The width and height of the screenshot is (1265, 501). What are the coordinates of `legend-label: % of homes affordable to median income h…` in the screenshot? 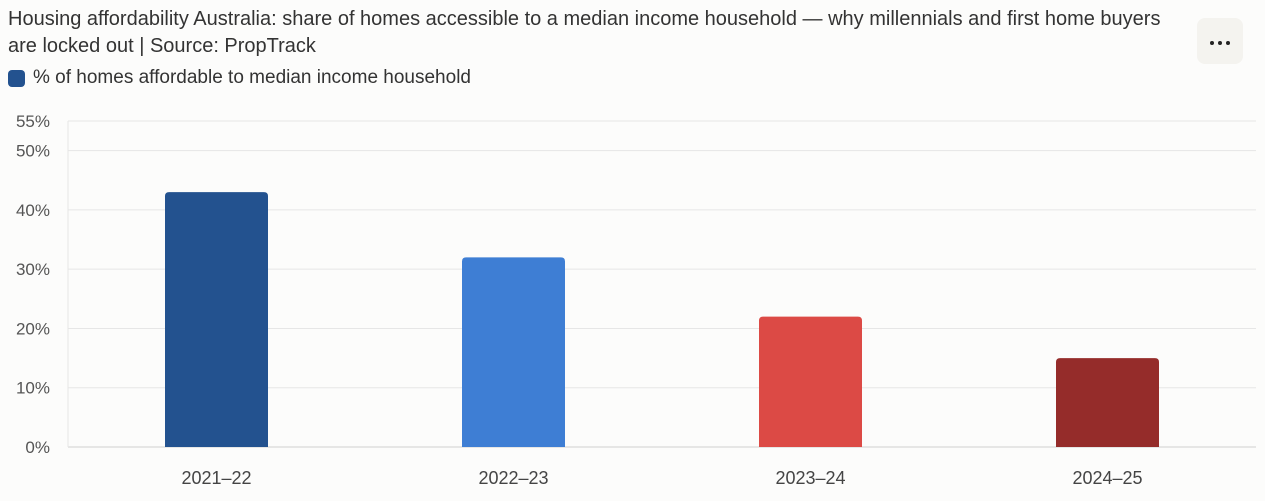 It's located at (252, 77).